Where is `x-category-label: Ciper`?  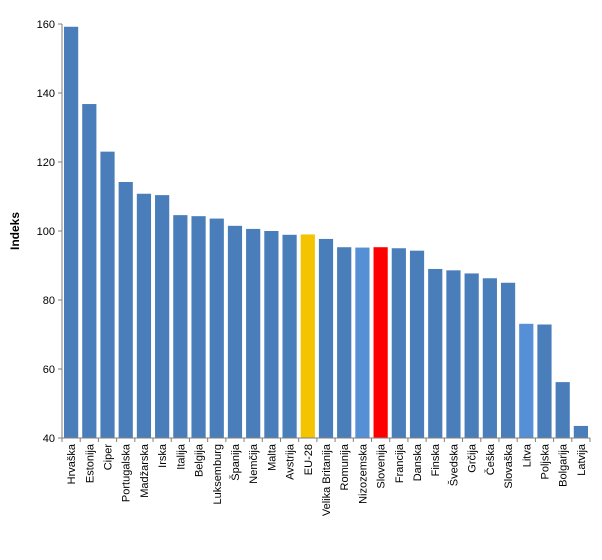 x-category-label: Ciper is located at coordinates (109, 457).